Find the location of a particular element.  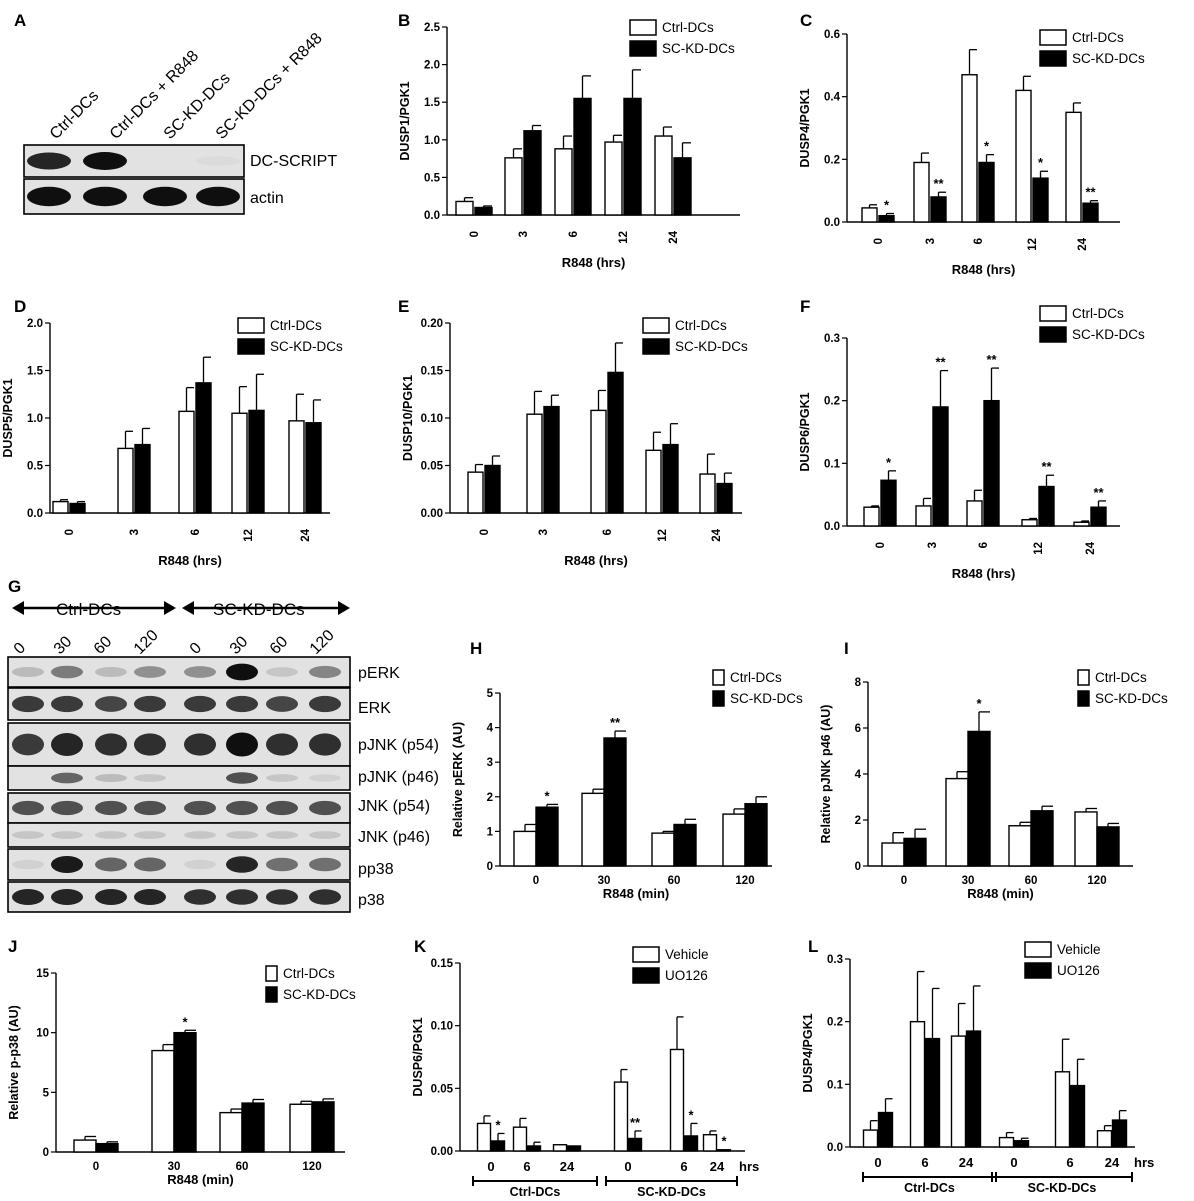

y-tick-label: 1.5 is located at coordinates (432, 103).